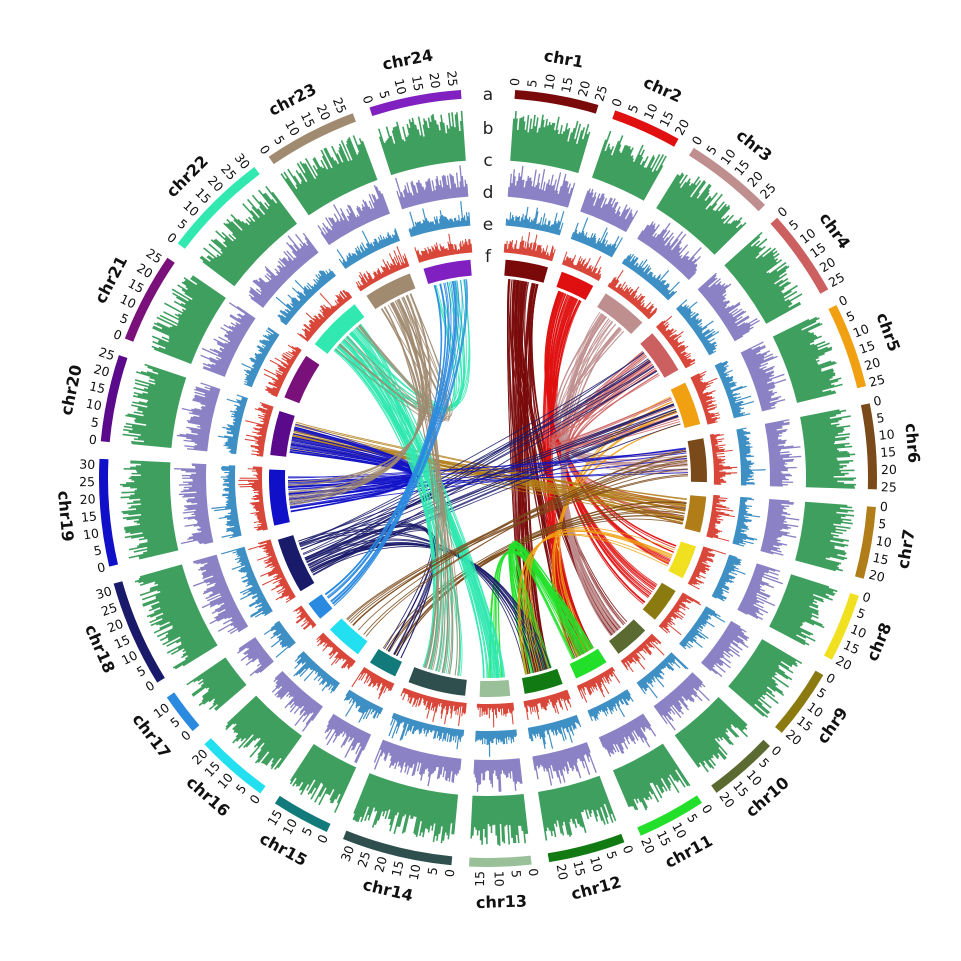  I want to click on chr8-tick-label: 10, so click(858, 631).